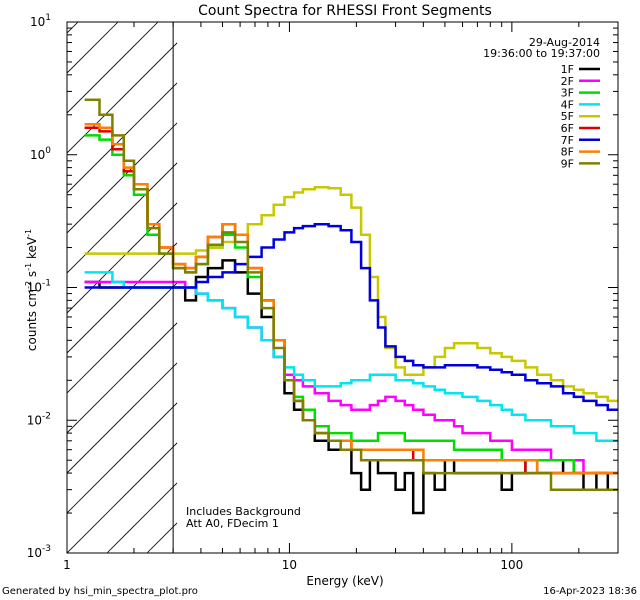 This screenshot has width=640, height=600. Describe the element at coordinates (541, 53) in the screenshot. I see `time-range-label: 19:36:00 to 19:37:00` at that location.